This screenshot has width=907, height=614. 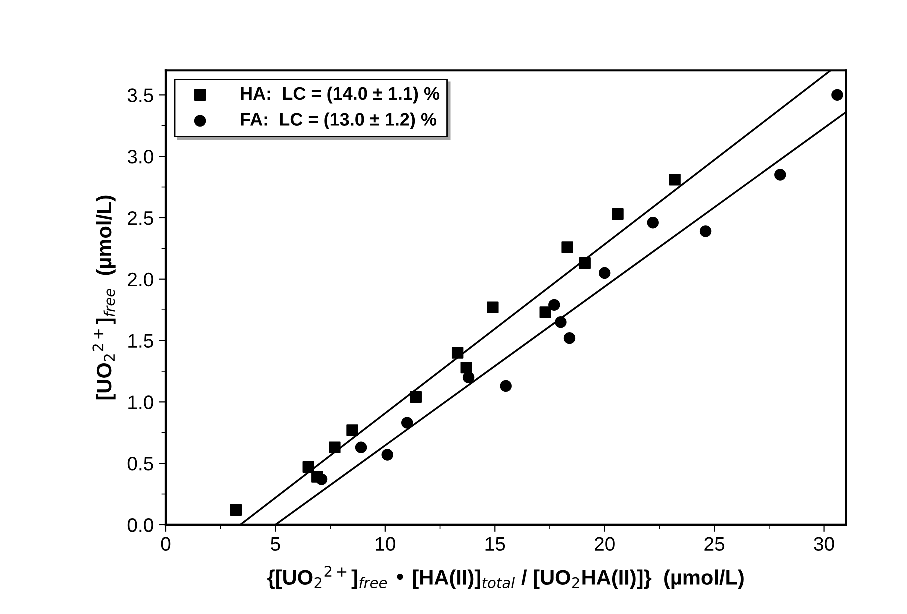 I want to click on x-tick-label: 0, so click(x=166, y=544).